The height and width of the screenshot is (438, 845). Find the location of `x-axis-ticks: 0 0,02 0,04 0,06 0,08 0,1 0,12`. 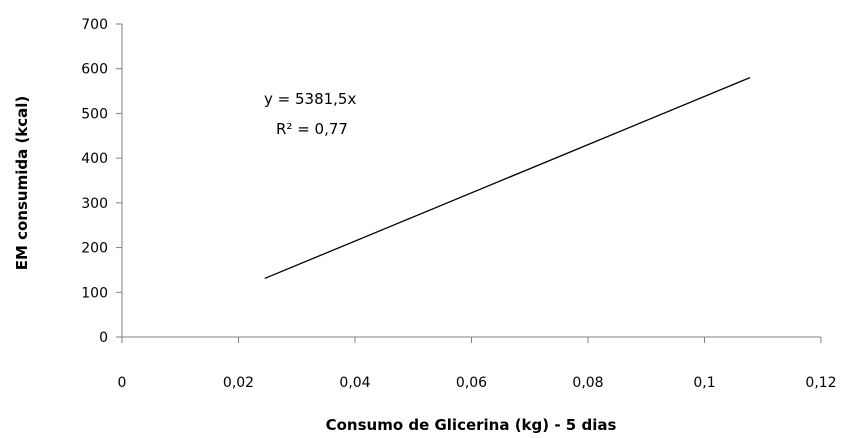

x-axis-ticks: 0 0,02 0,04 0,06 0,08 0,1 0,12 is located at coordinates (477, 364).